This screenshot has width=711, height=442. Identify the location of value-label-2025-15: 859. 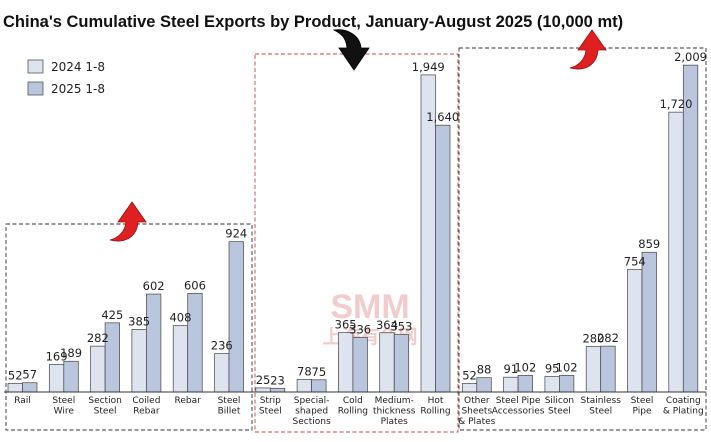
(649, 244).